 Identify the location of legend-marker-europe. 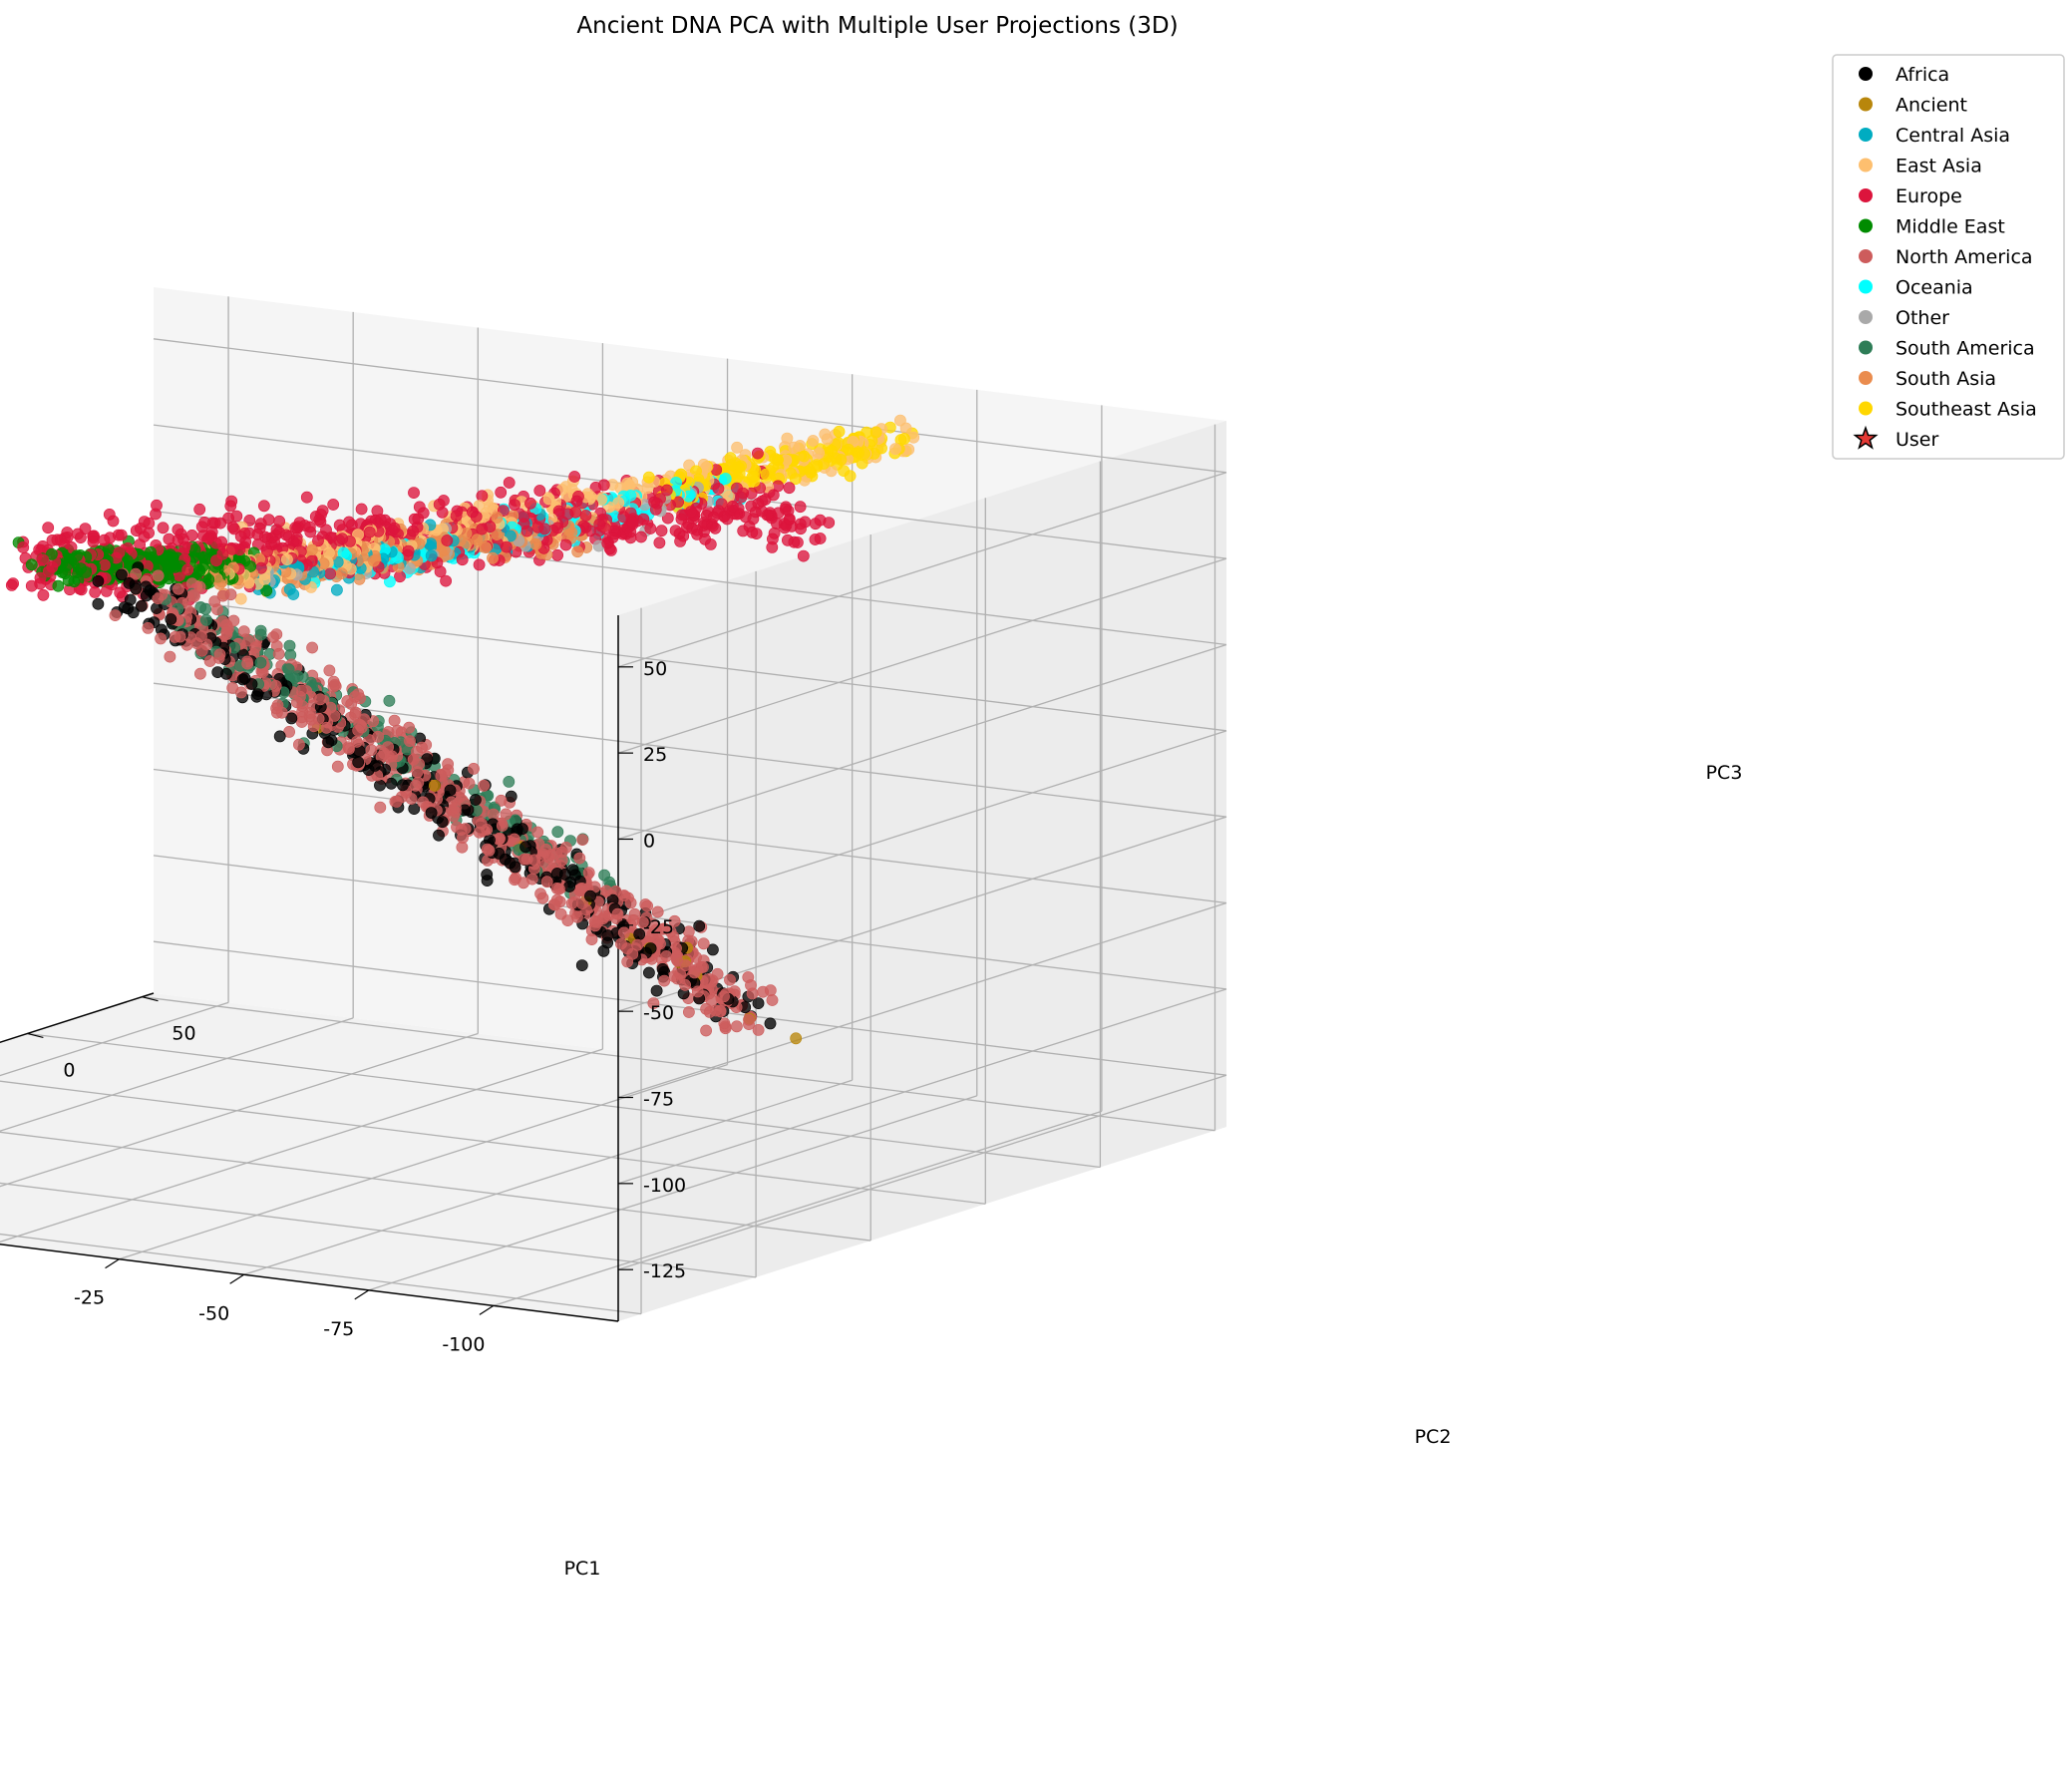
(1866, 195).